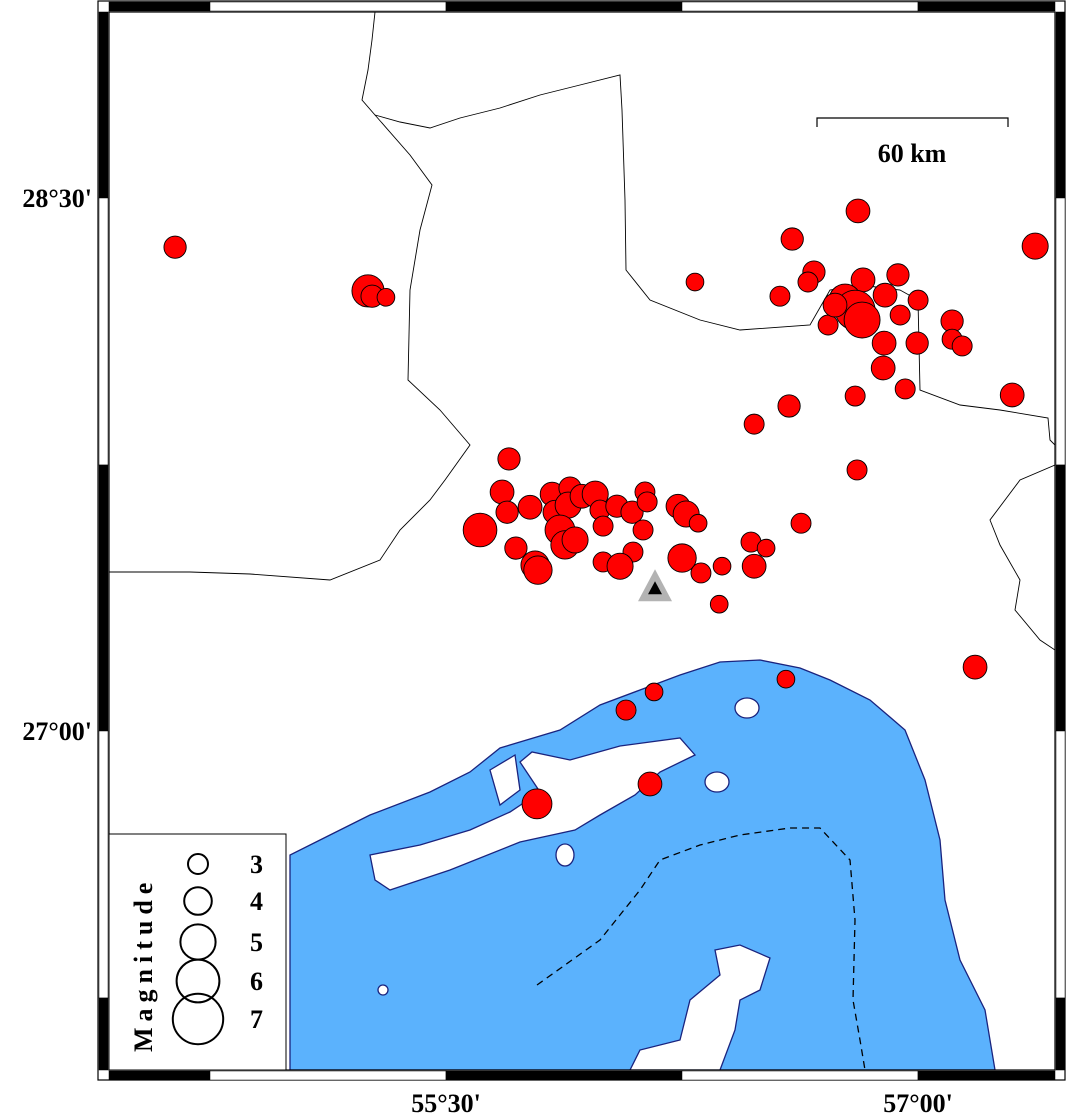 The image size is (1066, 1120). I want to click on khuran-islets, so click(505, 780).